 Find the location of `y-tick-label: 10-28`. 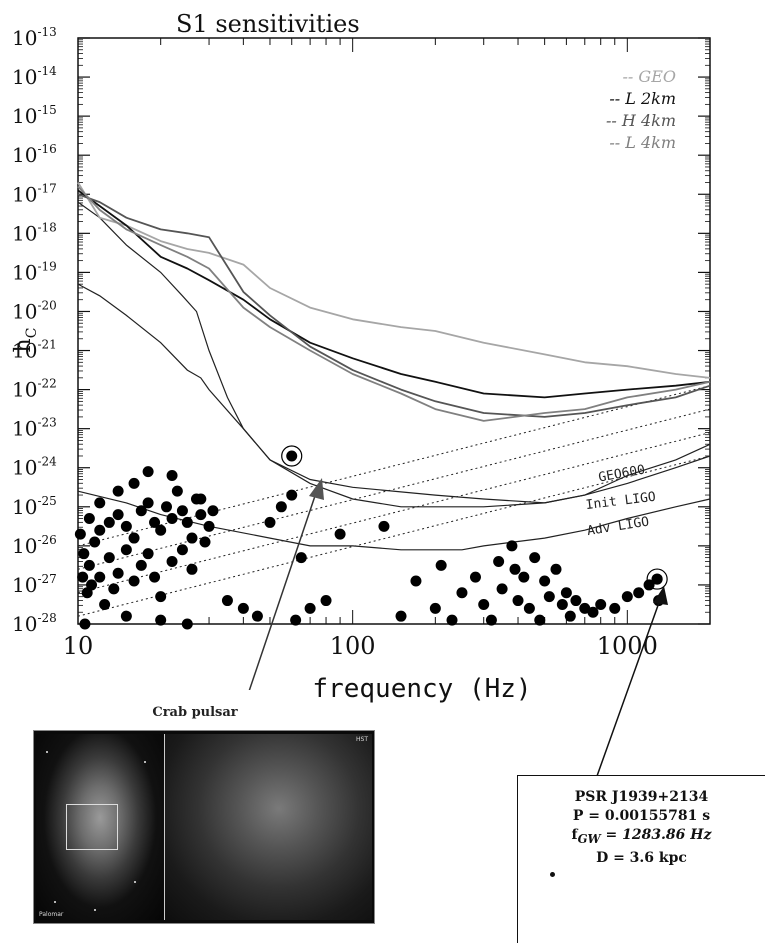

y-tick-label: 10-28 is located at coordinates (34, 623).